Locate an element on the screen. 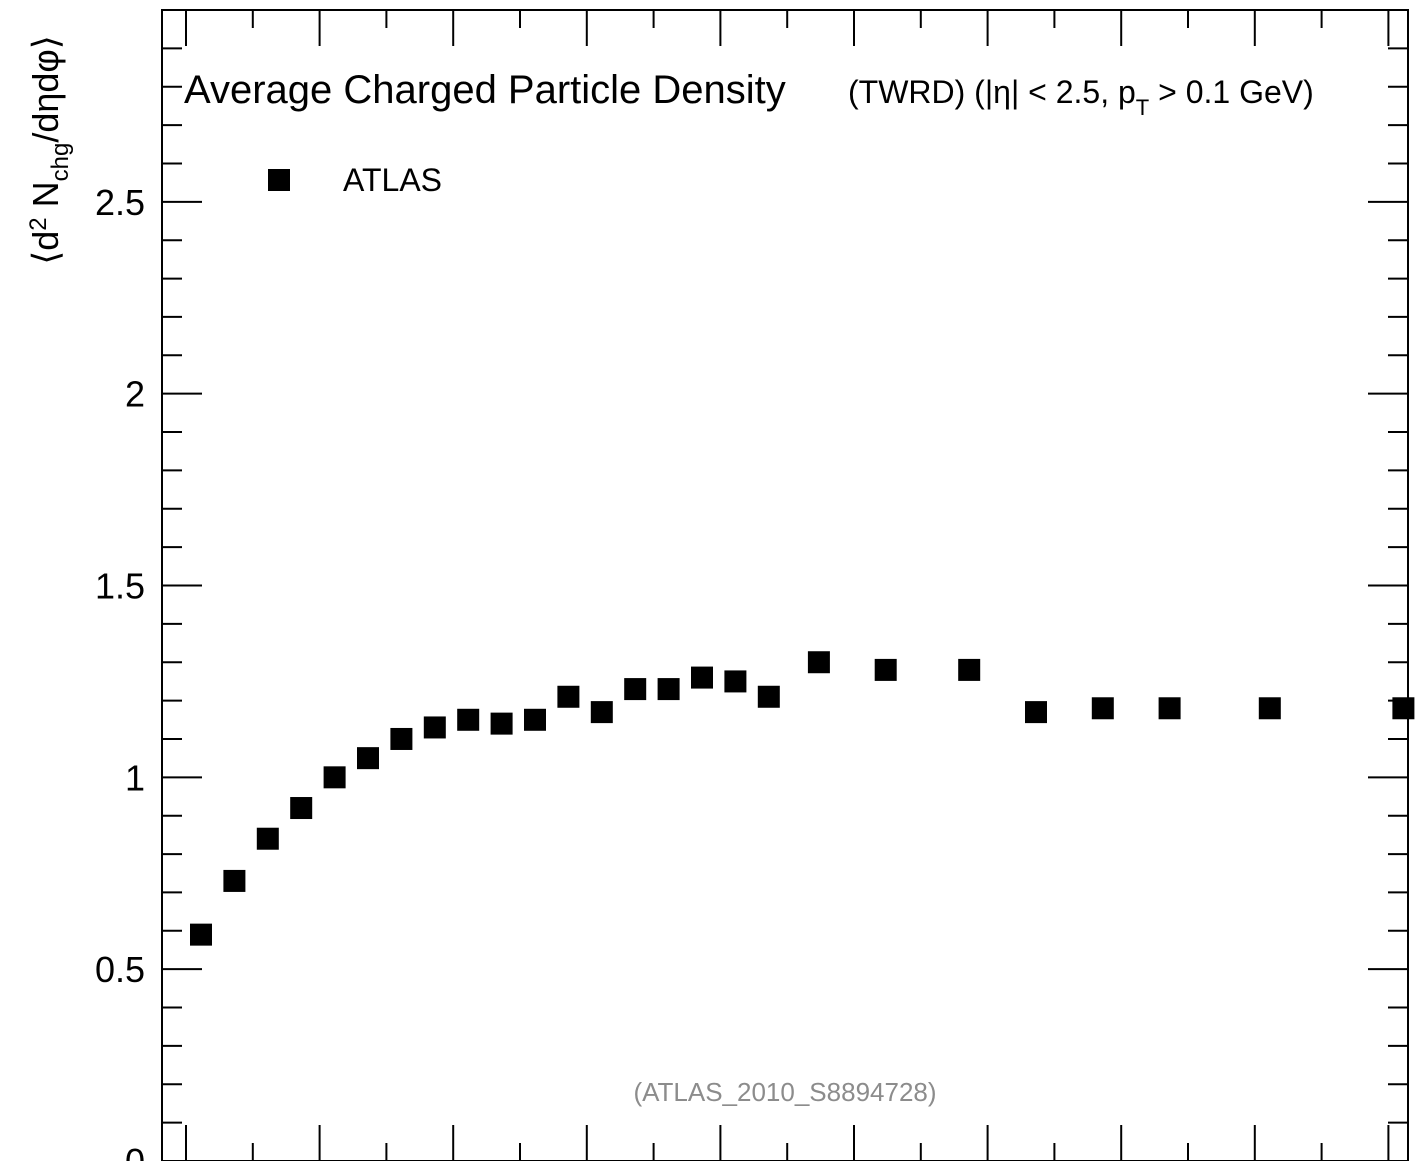 This screenshot has height=1161, width=1421. y-tick-label: 1.5 is located at coordinates (120, 586).